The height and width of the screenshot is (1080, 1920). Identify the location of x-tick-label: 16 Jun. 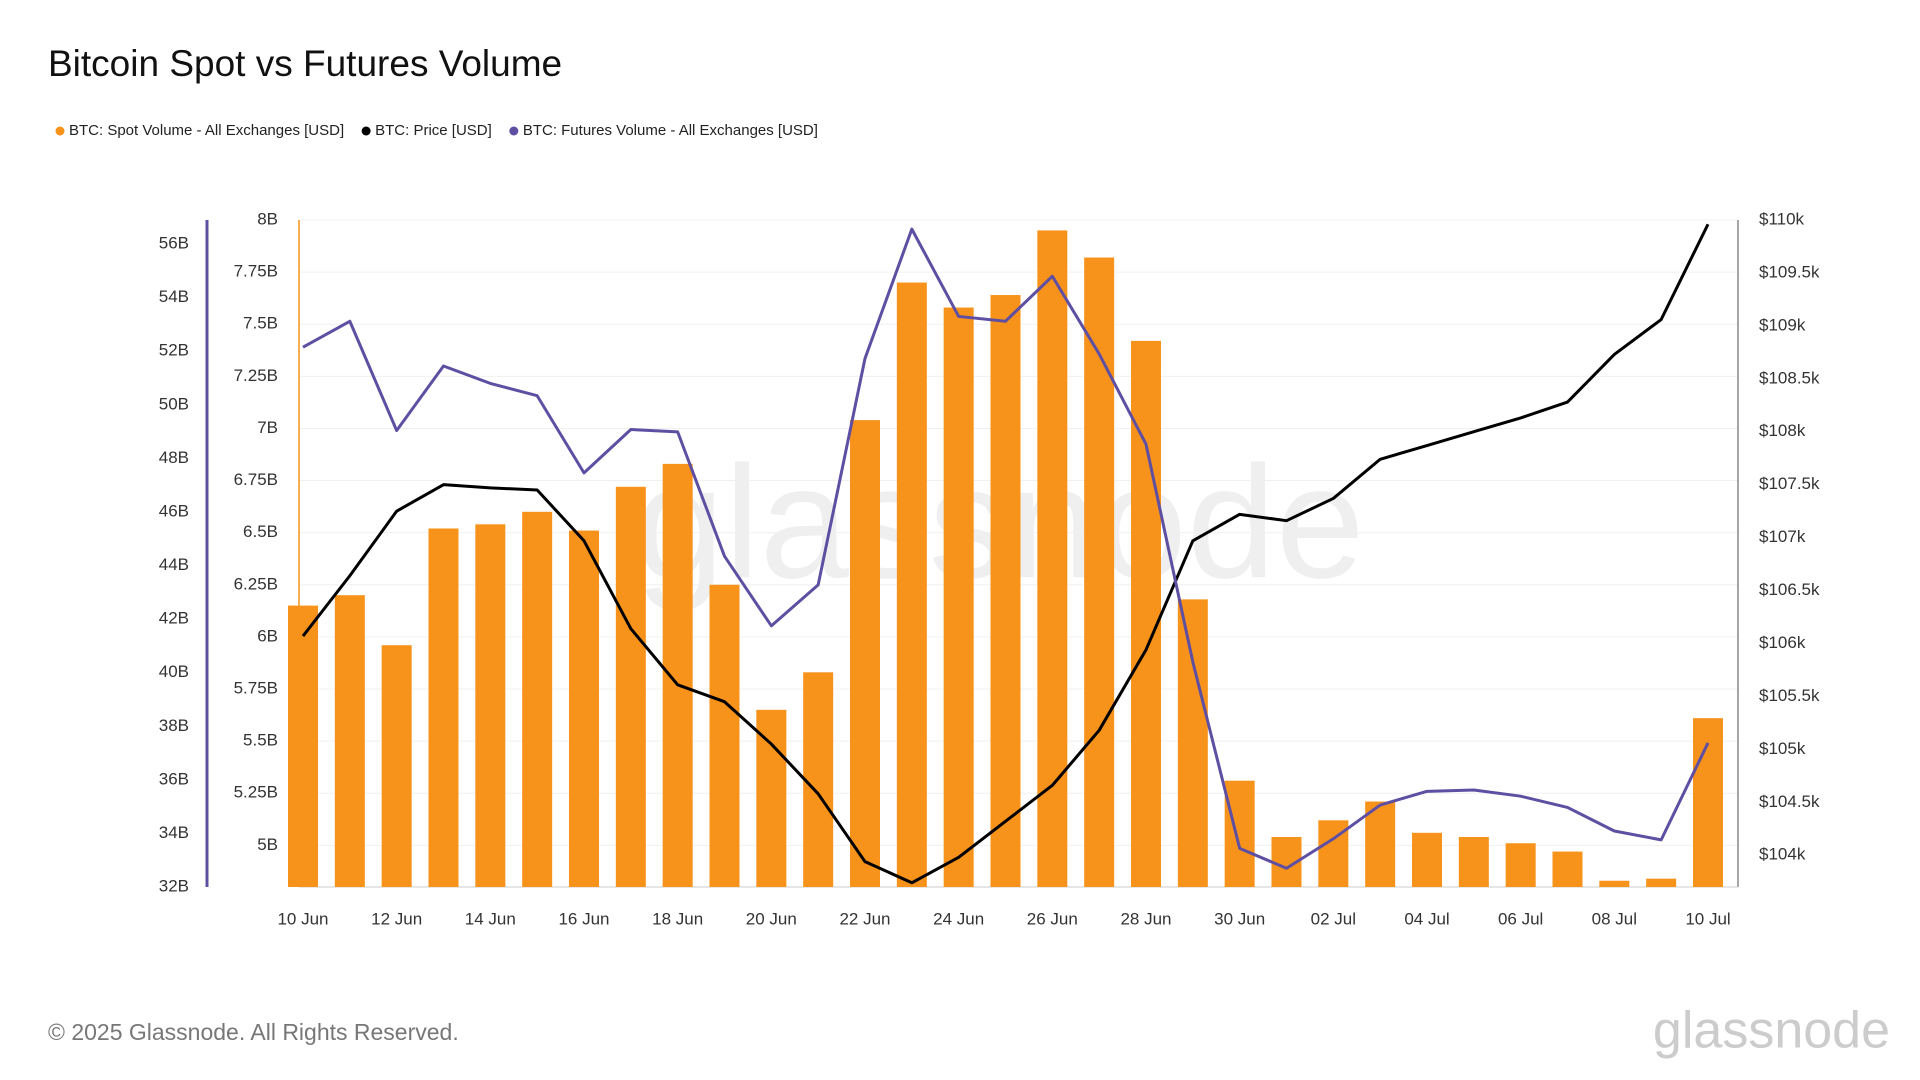
(583, 918).